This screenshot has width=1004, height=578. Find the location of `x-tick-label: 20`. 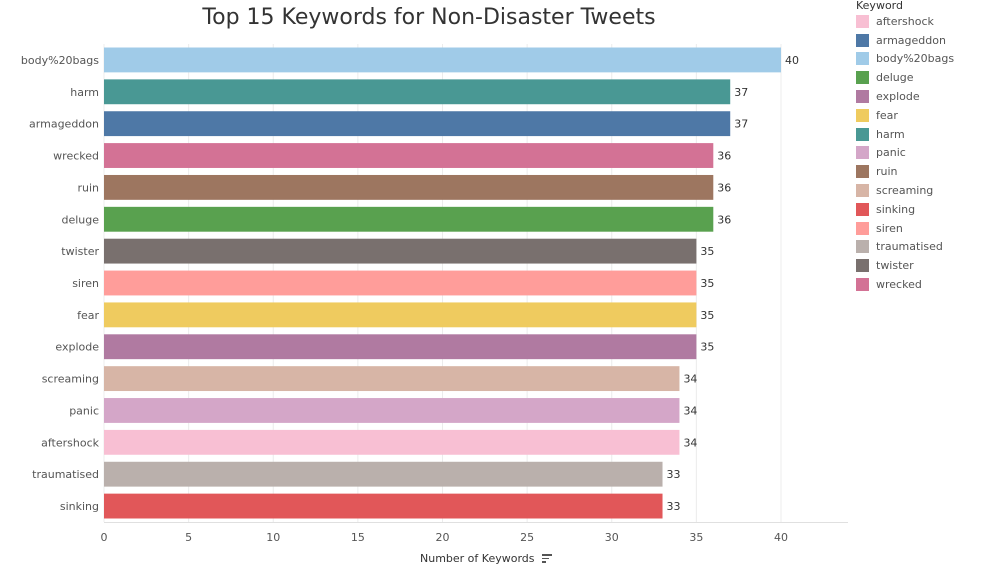

x-tick-label: 20 is located at coordinates (443, 537).